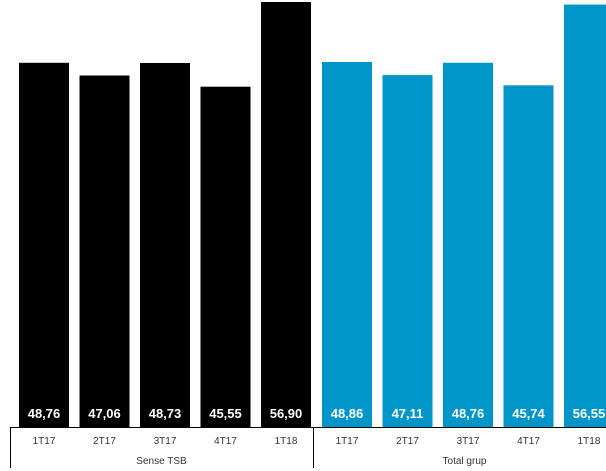  I want to click on bar-value-label: 47,06, so click(104, 413).